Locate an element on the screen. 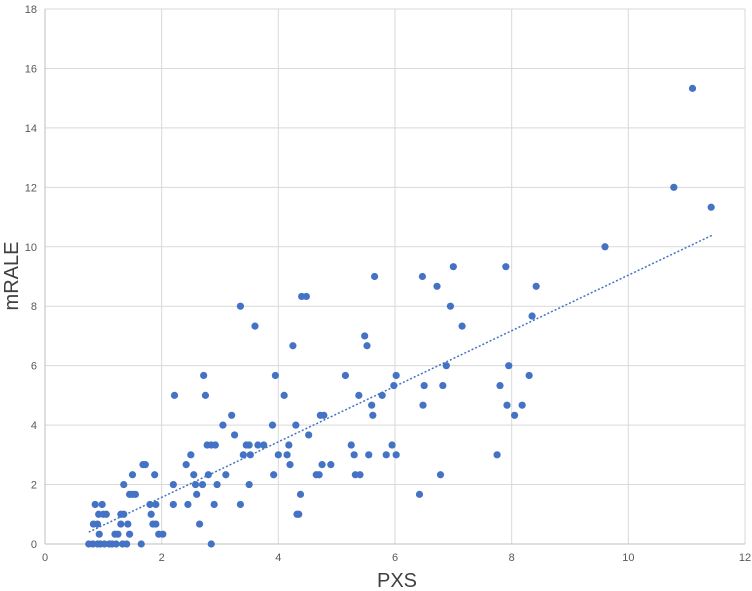 Image resolution: width=752 pixels, height=591 pixels. y-tick-label: 12 is located at coordinates (31, 188).